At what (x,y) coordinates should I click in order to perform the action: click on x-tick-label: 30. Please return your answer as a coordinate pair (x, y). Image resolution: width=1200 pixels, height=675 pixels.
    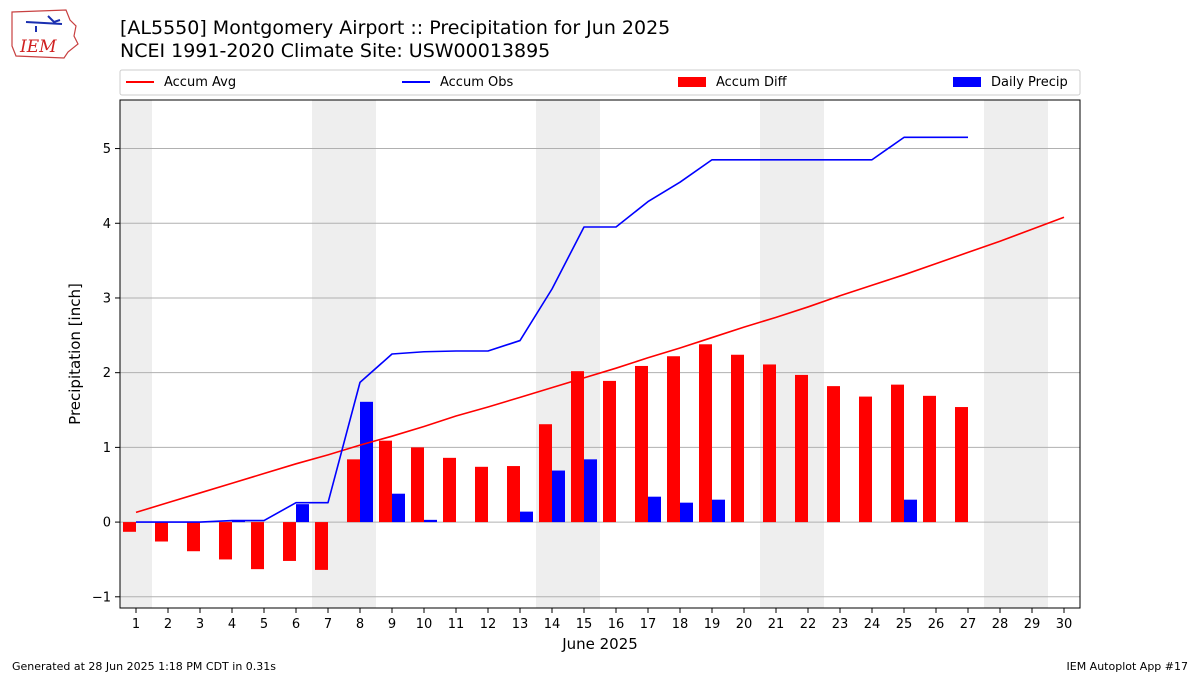
    Looking at the image, I should click on (1064, 624).